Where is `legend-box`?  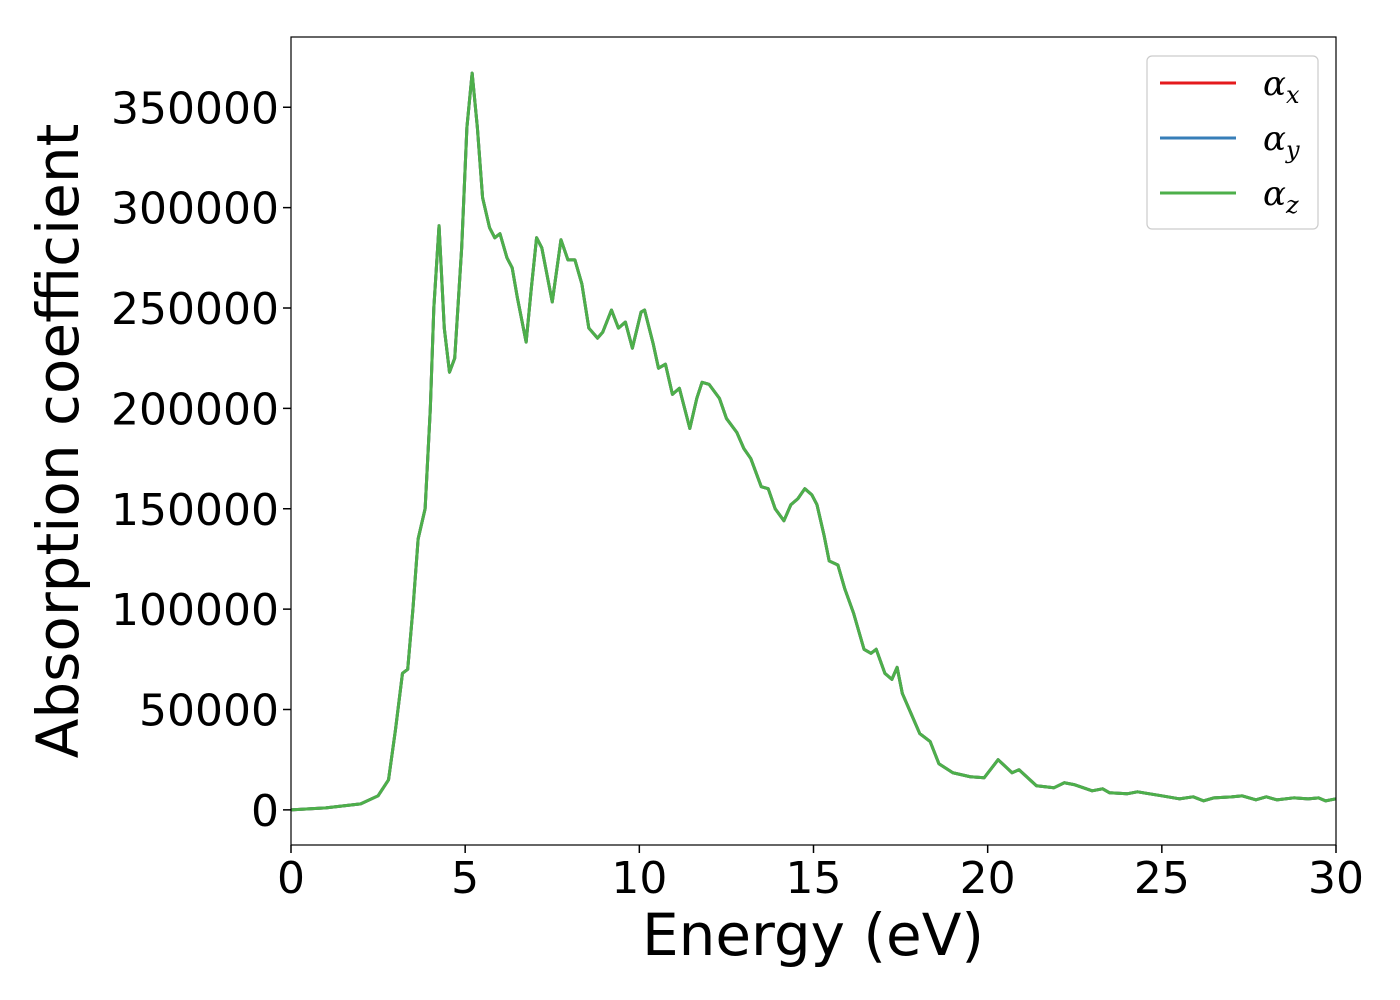 legend-box is located at coordinates (1232, 142).